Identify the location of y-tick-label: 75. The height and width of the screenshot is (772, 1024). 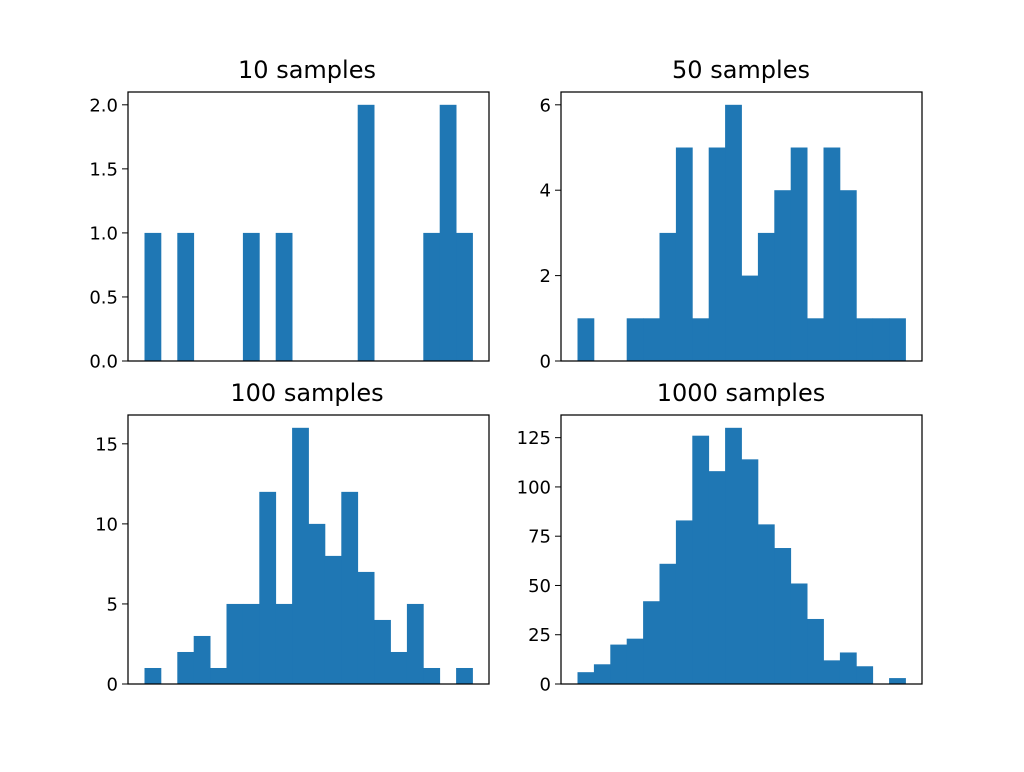
(539, 537).